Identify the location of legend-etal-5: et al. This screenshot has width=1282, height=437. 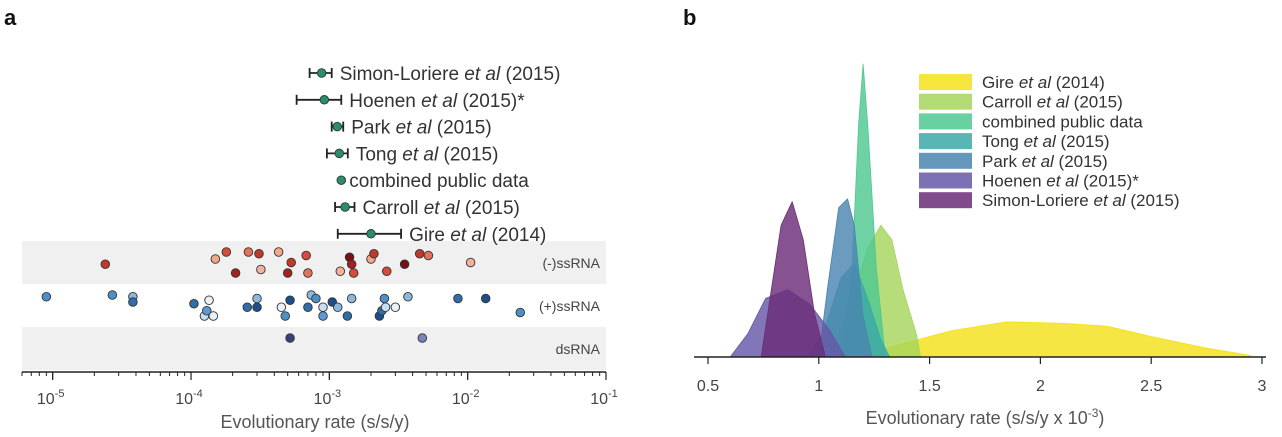
(1062, 181).